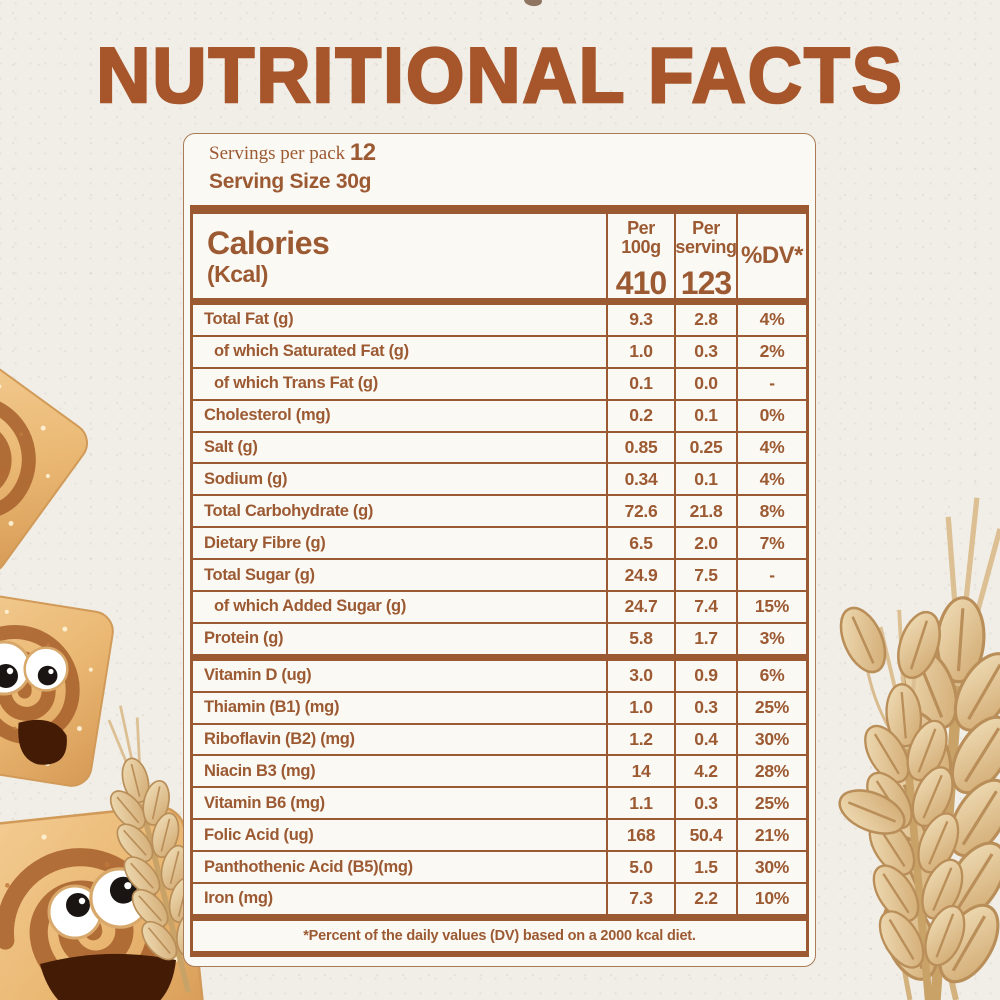  I want to click on cereal-character-icon, so click(103, 902).